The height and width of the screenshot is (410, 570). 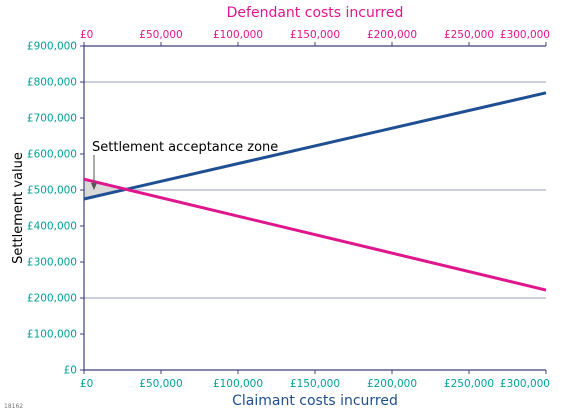 What do you see at coordinates (238, 35) in the screenshot?
I see `x-tick-label-top: £100,000` at bounding box center [238, 35].